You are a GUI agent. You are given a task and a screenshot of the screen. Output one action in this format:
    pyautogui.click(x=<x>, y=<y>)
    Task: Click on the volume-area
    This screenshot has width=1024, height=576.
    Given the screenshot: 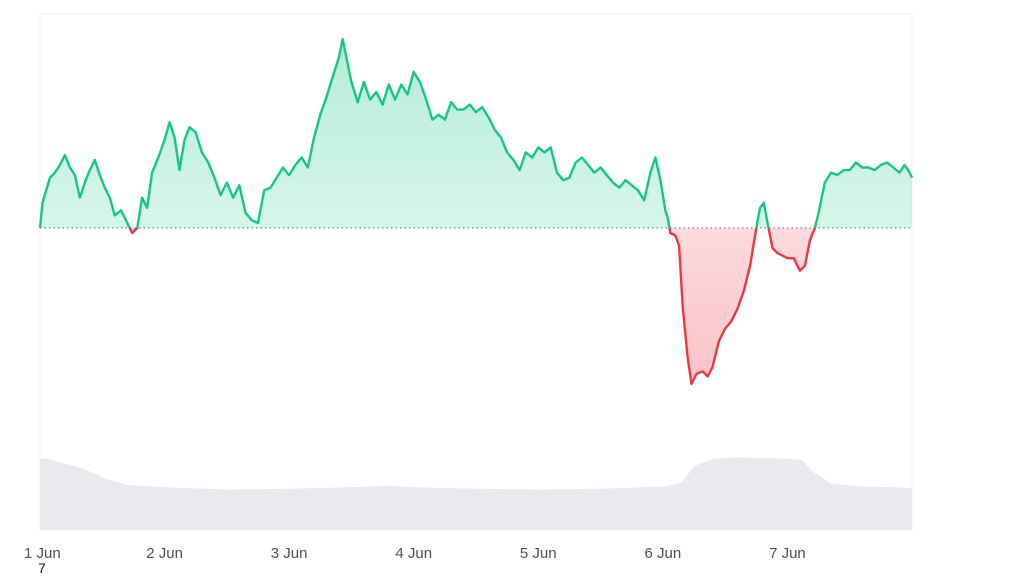 What is the action you would take?
    pyautogui.click(x=476, y=493)
    